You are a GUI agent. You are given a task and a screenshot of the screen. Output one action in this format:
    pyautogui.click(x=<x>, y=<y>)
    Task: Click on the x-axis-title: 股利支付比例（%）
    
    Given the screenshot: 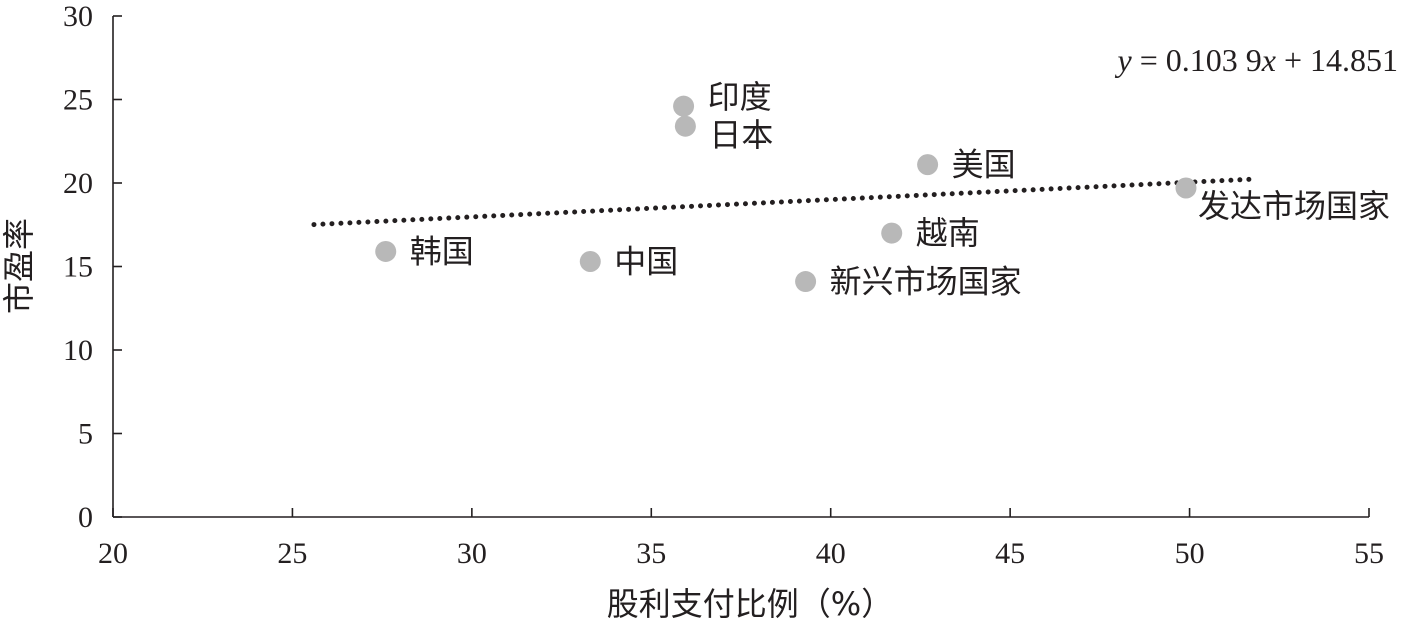 What is the action you would take?
    pyautogui.click(x=750, y=603)
    